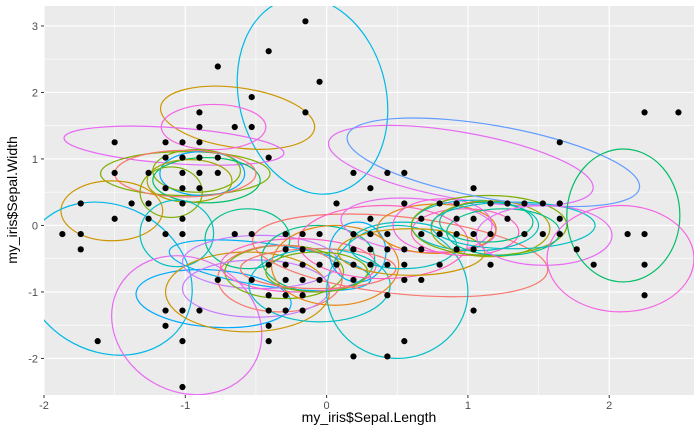 This screenshot has width=700, height=432. I want to click on x-tick-label: -2, so click(44, 406).